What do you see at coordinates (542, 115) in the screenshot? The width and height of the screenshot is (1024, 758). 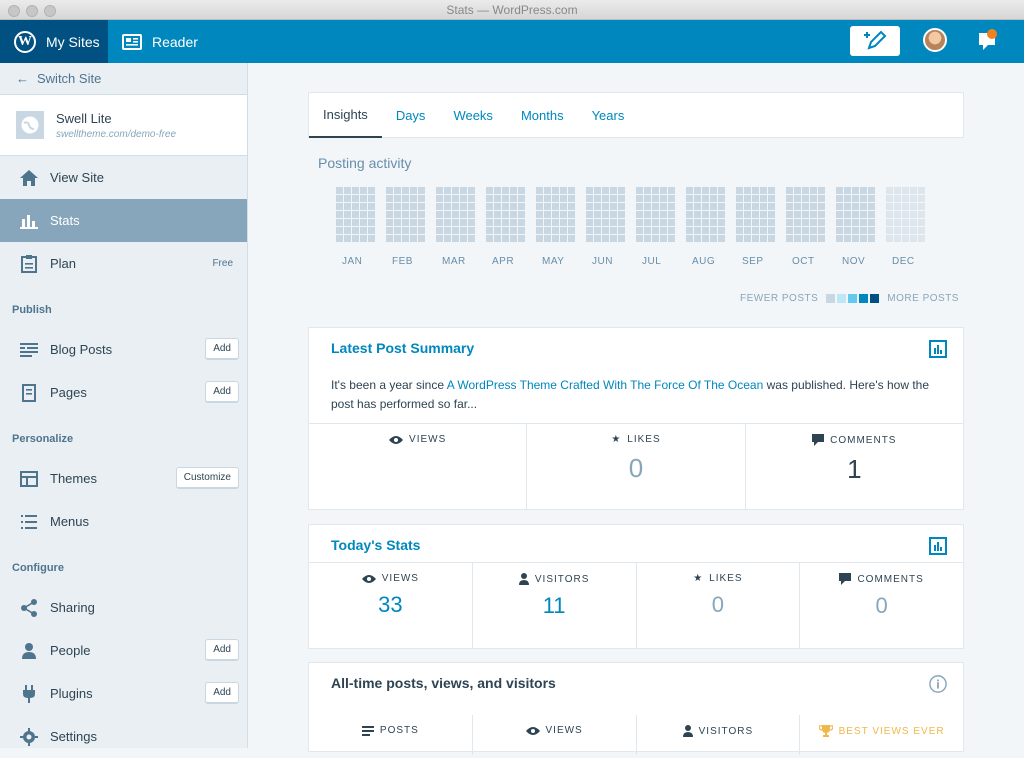 I see `tab-months: Months` at bounding box center [542, 115].